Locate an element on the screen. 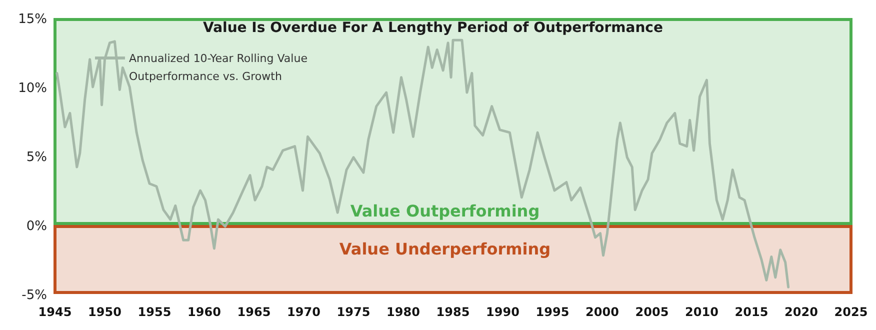 The height and width of the screenshot is (330, 876). x-tick-label: 1945 is located at coordinates (55, 312).